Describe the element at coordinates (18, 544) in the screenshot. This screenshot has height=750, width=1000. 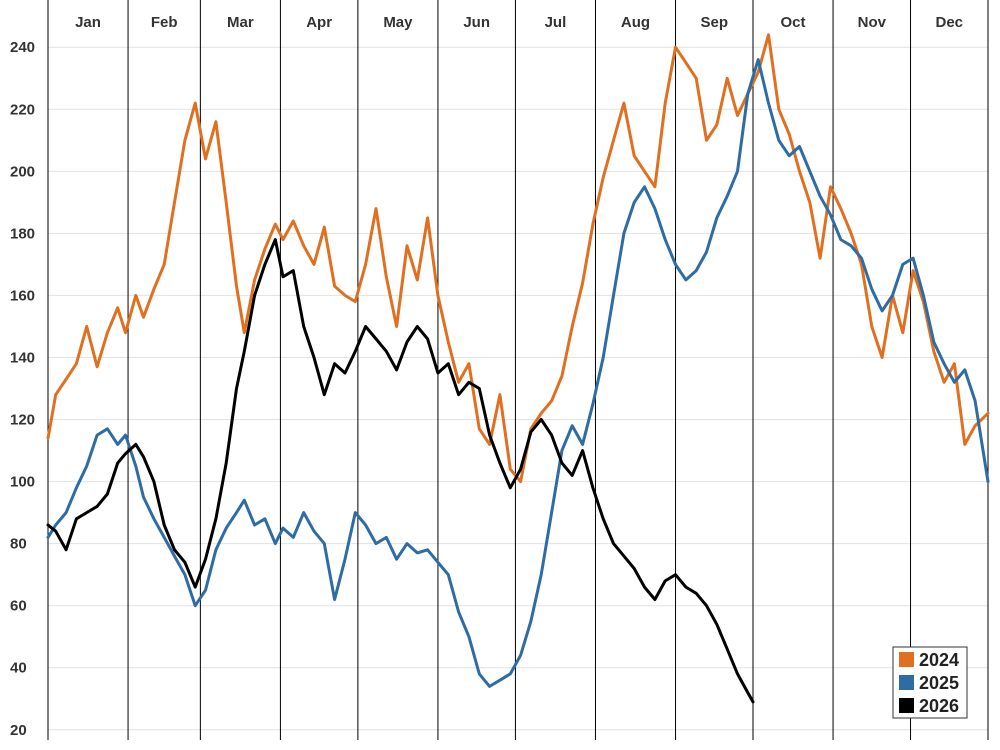
I see `y-tick-label: 80` at that location.